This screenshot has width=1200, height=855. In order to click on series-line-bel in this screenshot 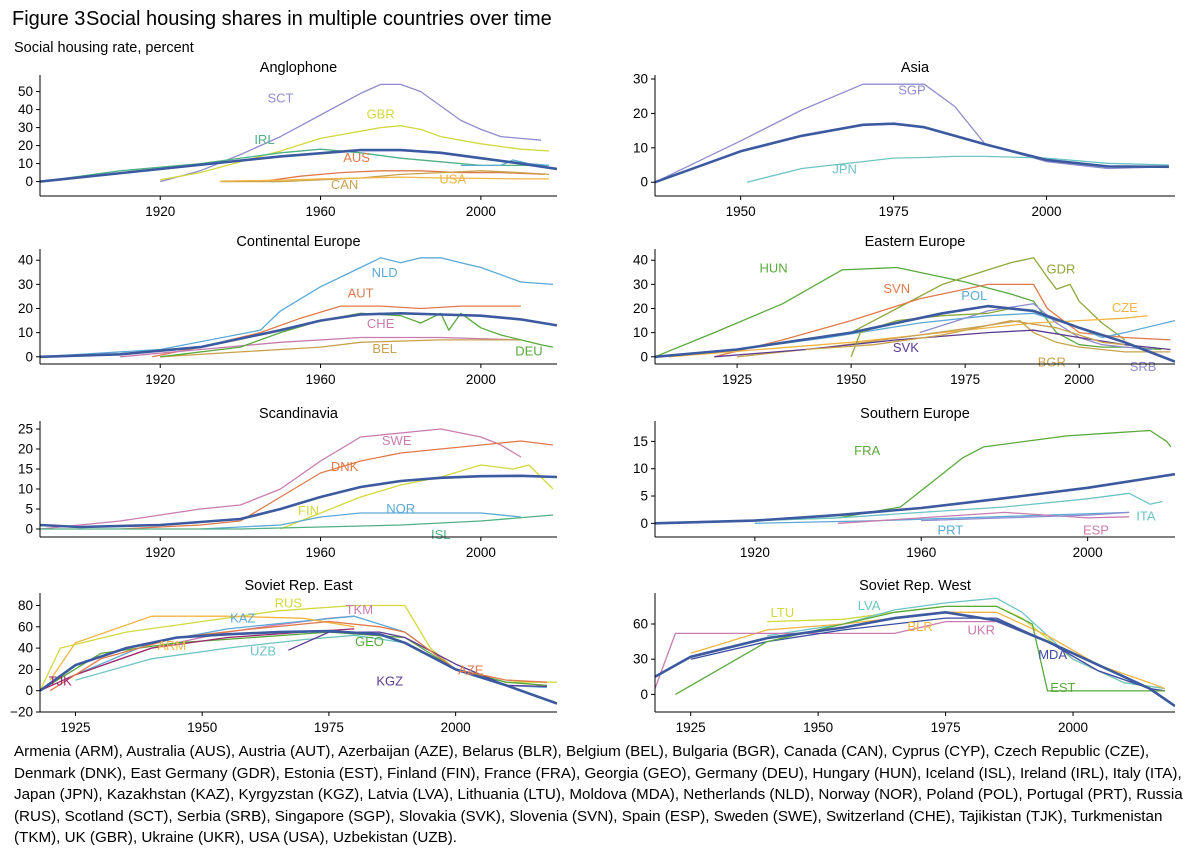, I will do `click(340, 348)`.